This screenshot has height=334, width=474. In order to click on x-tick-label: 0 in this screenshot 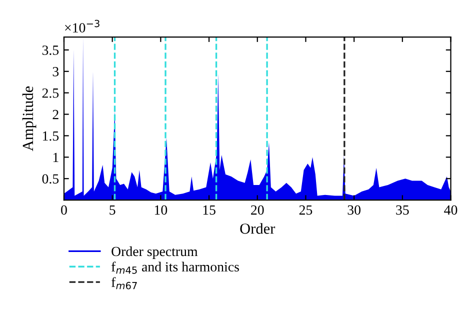, I will do `click(64, 210)`.